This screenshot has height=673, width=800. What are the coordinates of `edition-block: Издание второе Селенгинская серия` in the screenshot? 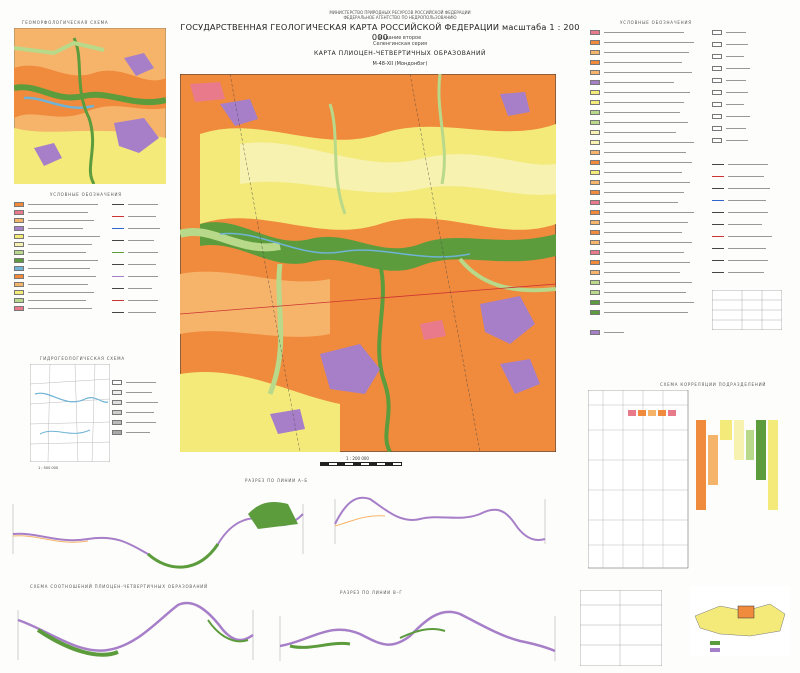 It's located at (400, 41).